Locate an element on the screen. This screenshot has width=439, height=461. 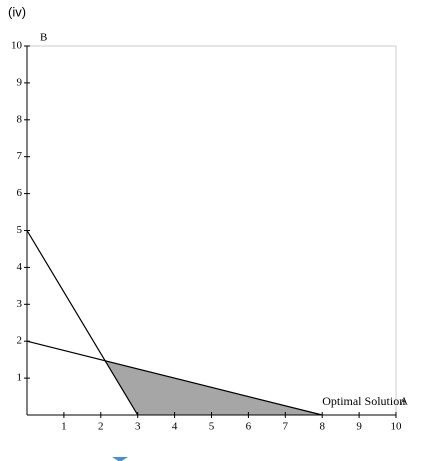
x-tick-label: 5 is located at coordinates (212, 427).